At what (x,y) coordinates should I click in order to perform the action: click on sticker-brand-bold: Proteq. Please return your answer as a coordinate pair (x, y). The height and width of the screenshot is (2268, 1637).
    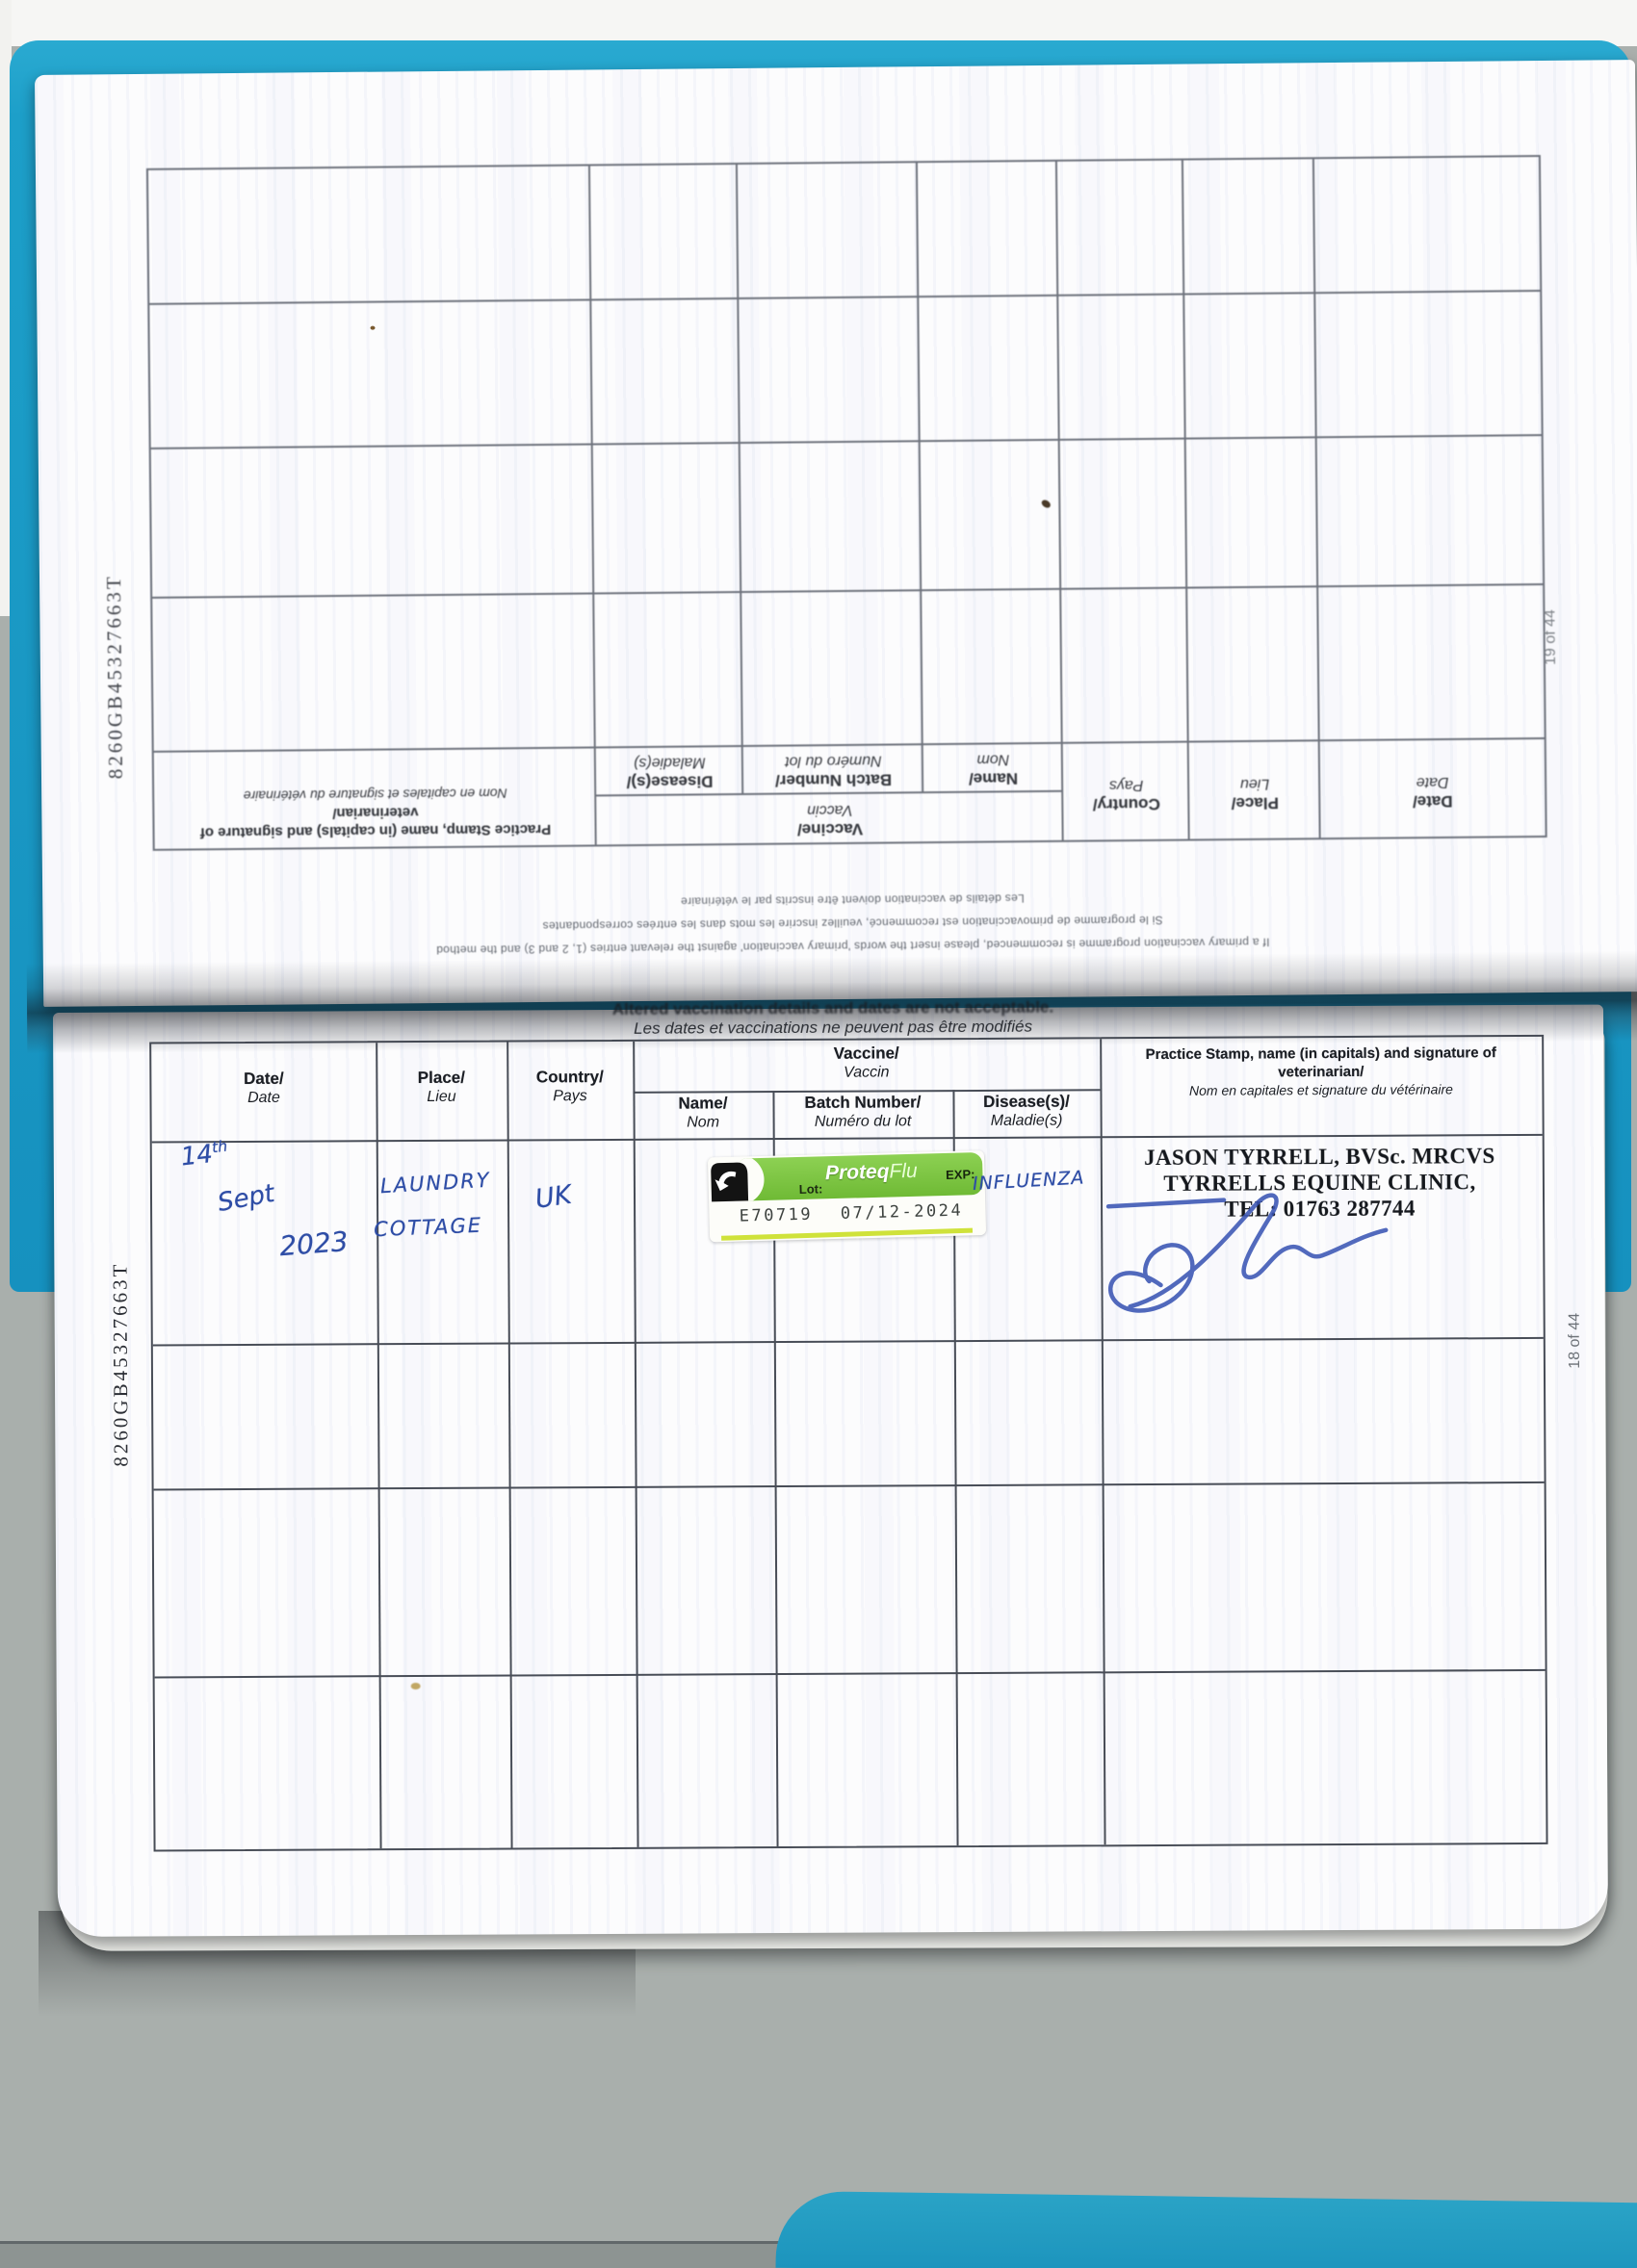
    Looking at the image, I should click on (857, 1173).